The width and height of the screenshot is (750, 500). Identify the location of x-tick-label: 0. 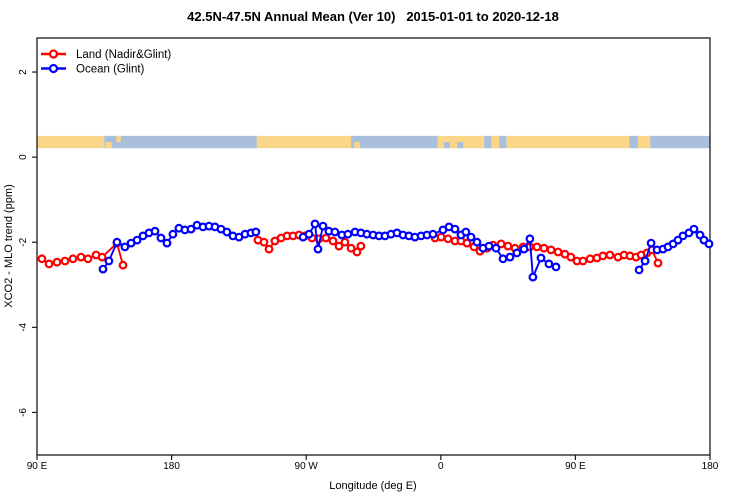
(441, 466).